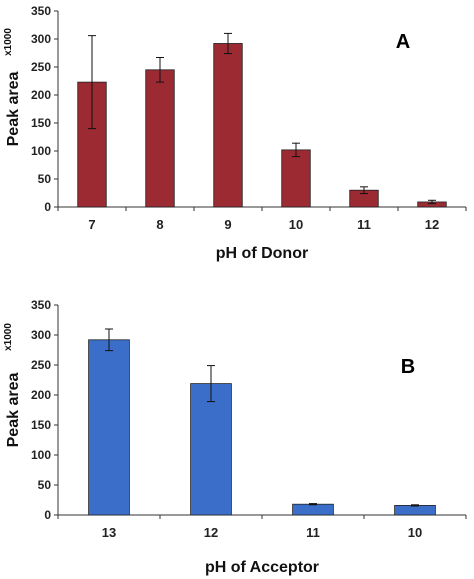 This screenshot has height=579, width=474. I want to click on panel-a-y-tick-label: 0, so click(47, 207).